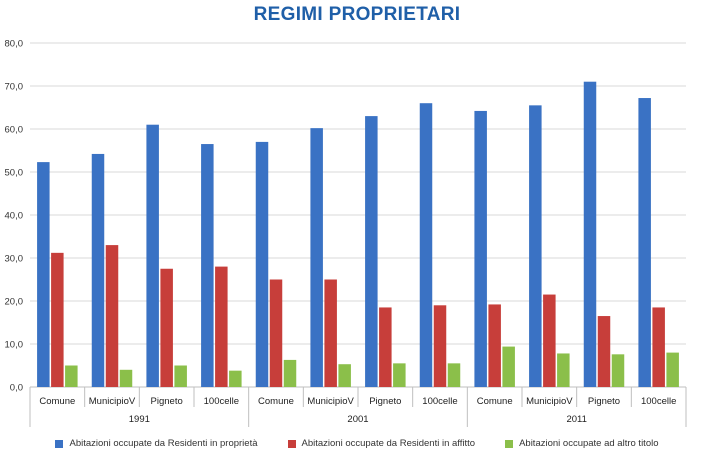 The width and height of the screenshot is (714, 456). Describe the element at coordinates (14, 302) in the screenshot. I see `y-tick-label: 20,0` at that location.